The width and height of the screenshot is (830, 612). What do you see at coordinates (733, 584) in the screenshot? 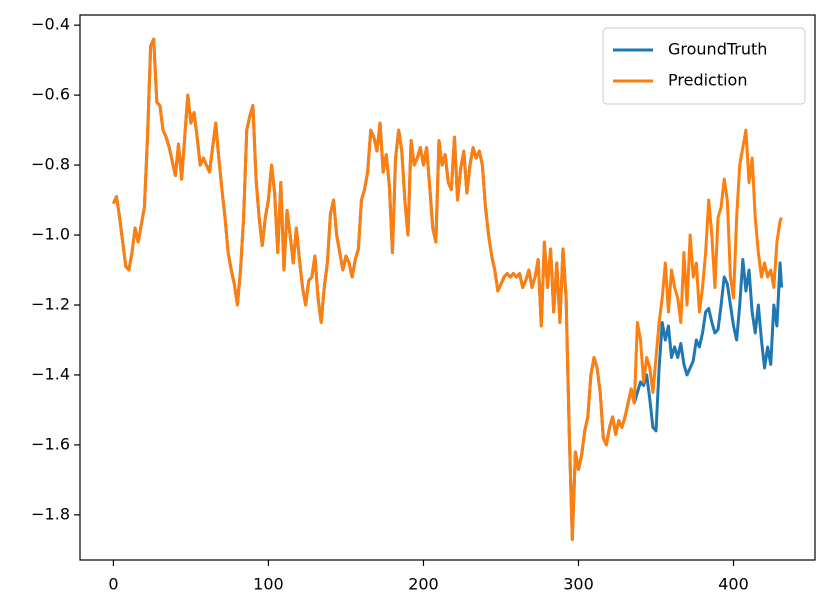
I see `x-tick-label: 400` at bounding box center [733, 584].